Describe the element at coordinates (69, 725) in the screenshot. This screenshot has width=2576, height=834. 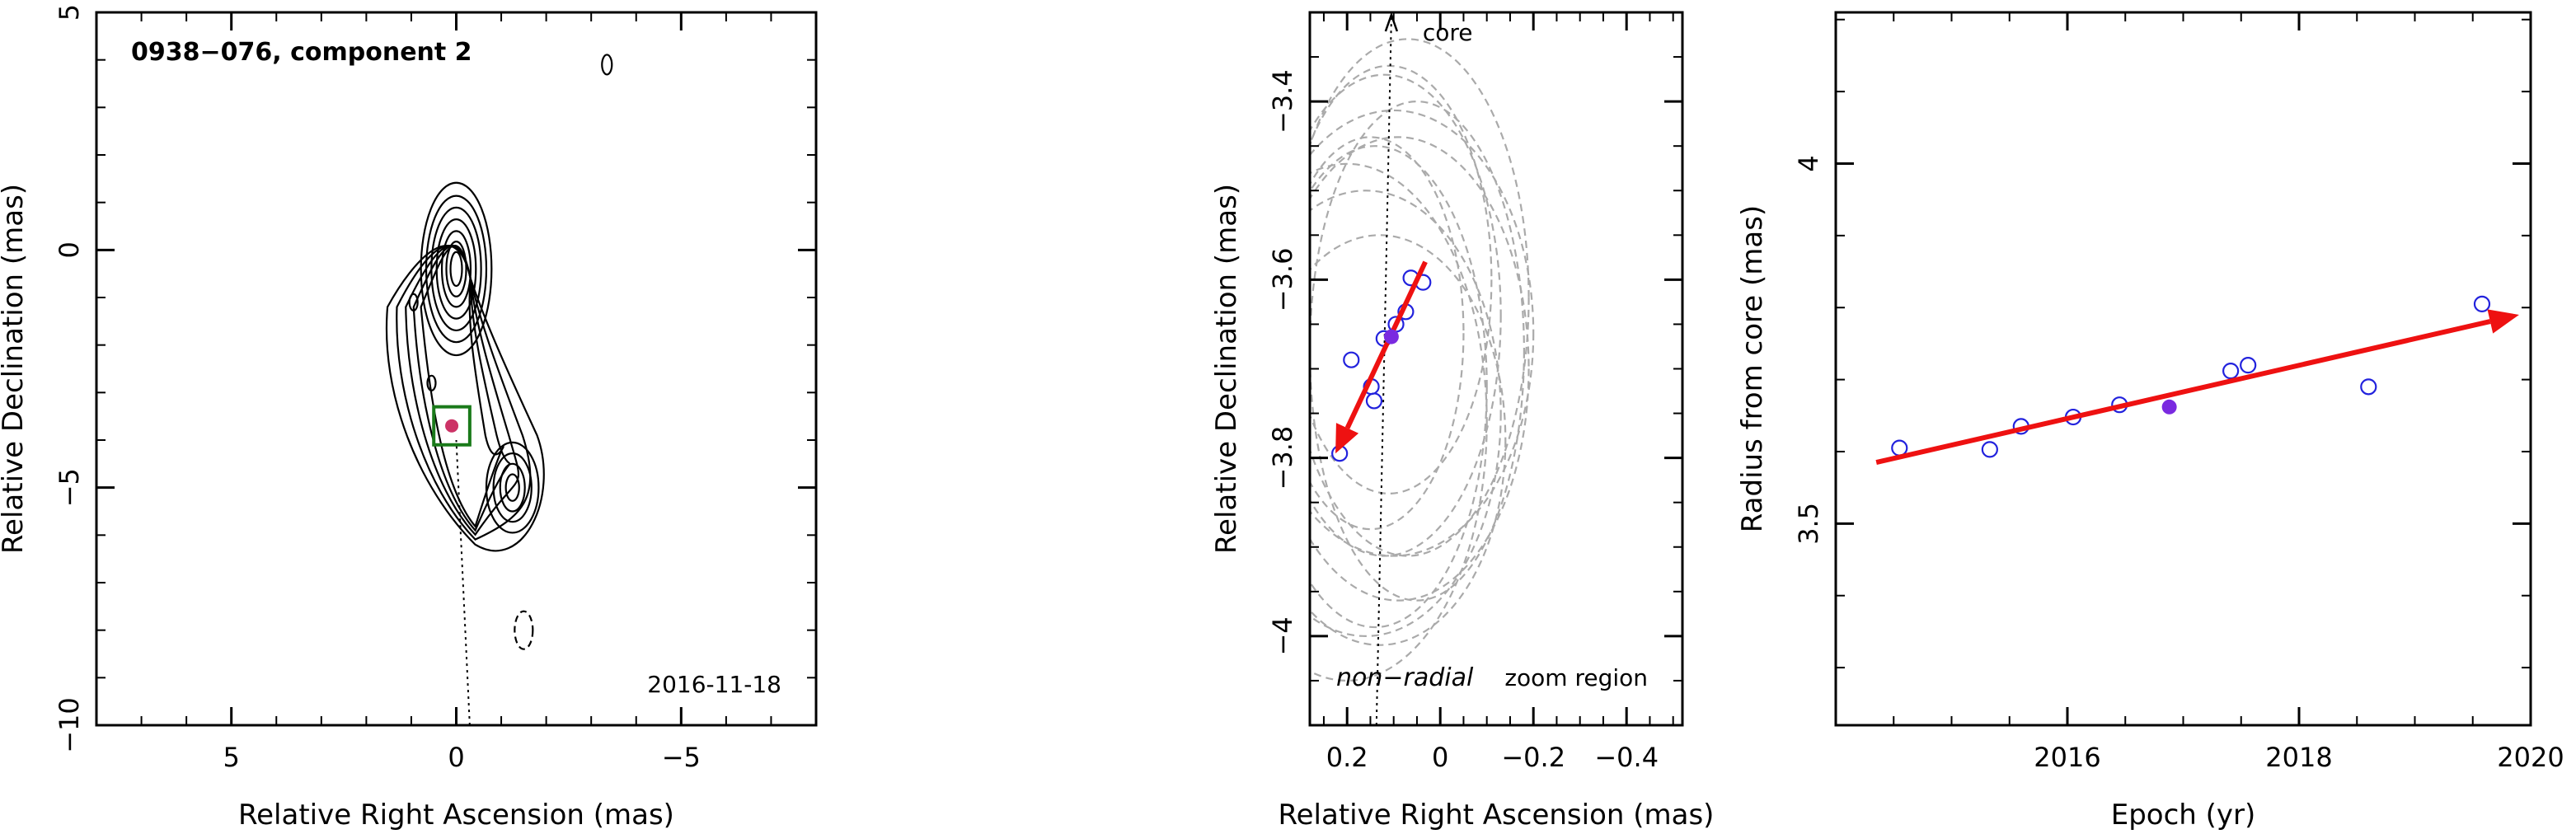
I see `y-tick-label: −10` at that location.